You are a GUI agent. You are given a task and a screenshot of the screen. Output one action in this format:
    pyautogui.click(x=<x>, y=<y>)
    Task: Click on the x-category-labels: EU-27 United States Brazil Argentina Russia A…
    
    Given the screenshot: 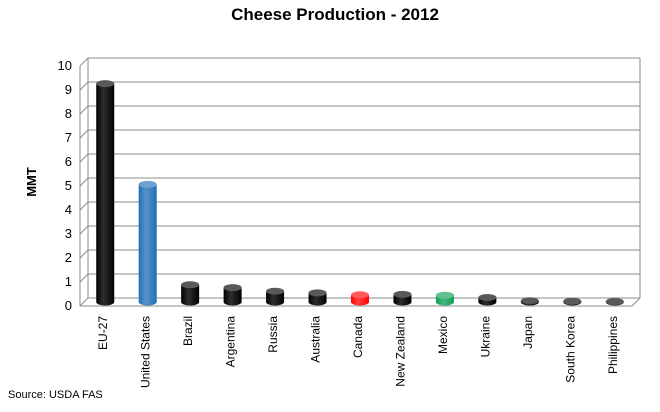 What is the action you would take?
    pyautogui.click(x=358, y=352)
    